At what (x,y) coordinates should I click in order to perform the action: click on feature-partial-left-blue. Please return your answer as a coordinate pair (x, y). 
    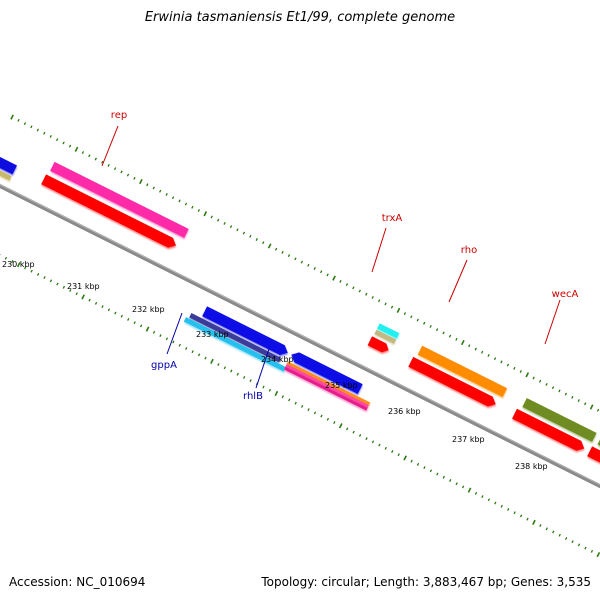
    Looking at the image, I should click on (8, 163).